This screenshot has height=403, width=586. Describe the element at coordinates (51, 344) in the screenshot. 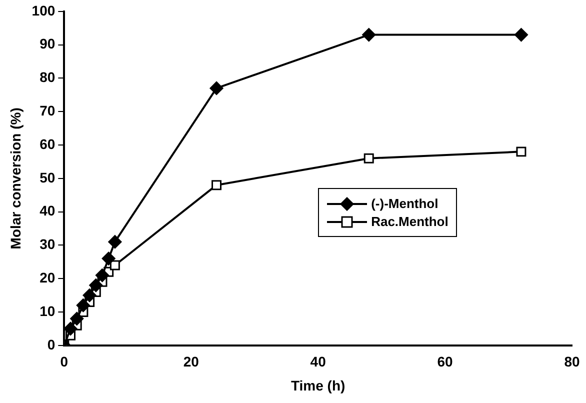

I see `y-tick-label: 0` at that location.